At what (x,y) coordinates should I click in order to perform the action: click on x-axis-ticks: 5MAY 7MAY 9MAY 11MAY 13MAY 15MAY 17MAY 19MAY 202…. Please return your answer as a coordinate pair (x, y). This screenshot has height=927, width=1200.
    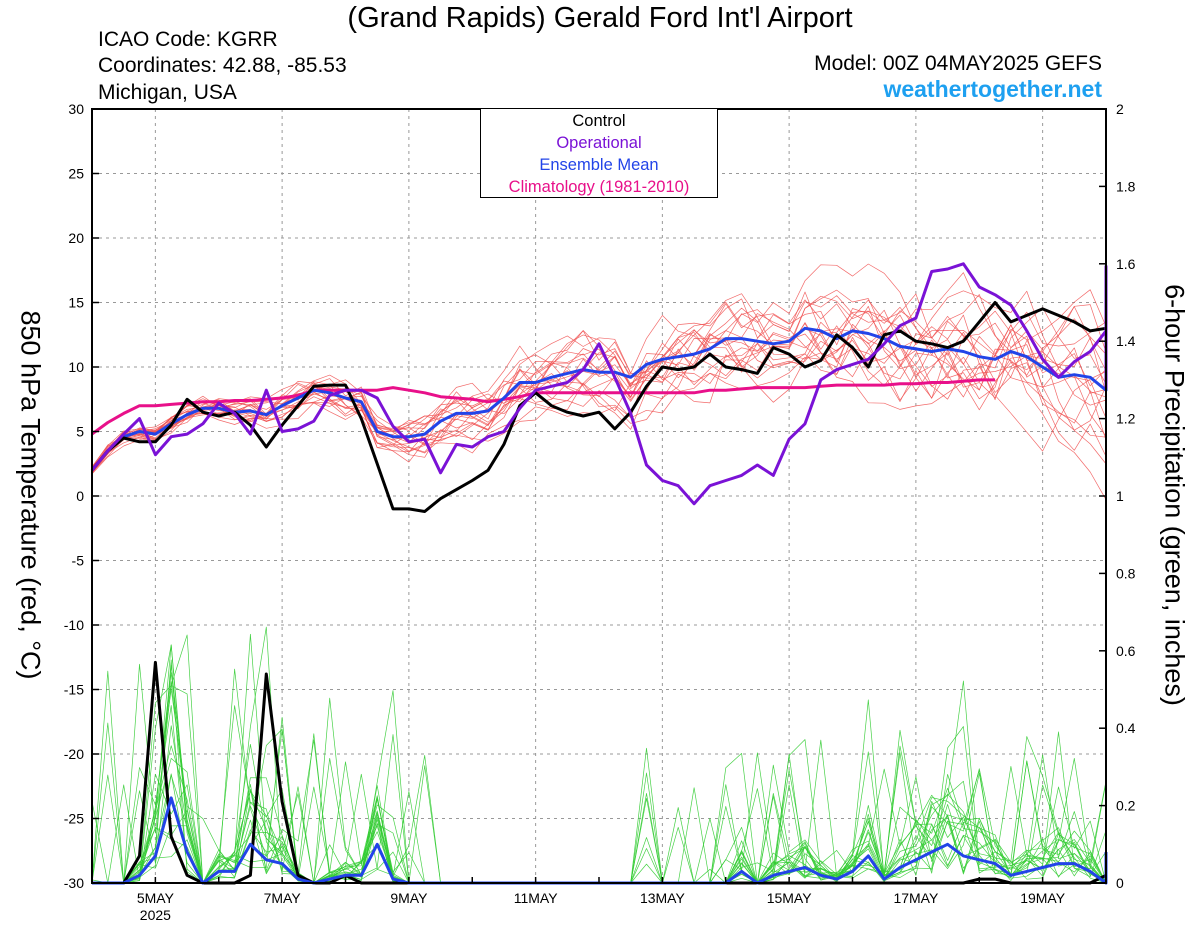
    Looking at the image, I should click on (599, 900).